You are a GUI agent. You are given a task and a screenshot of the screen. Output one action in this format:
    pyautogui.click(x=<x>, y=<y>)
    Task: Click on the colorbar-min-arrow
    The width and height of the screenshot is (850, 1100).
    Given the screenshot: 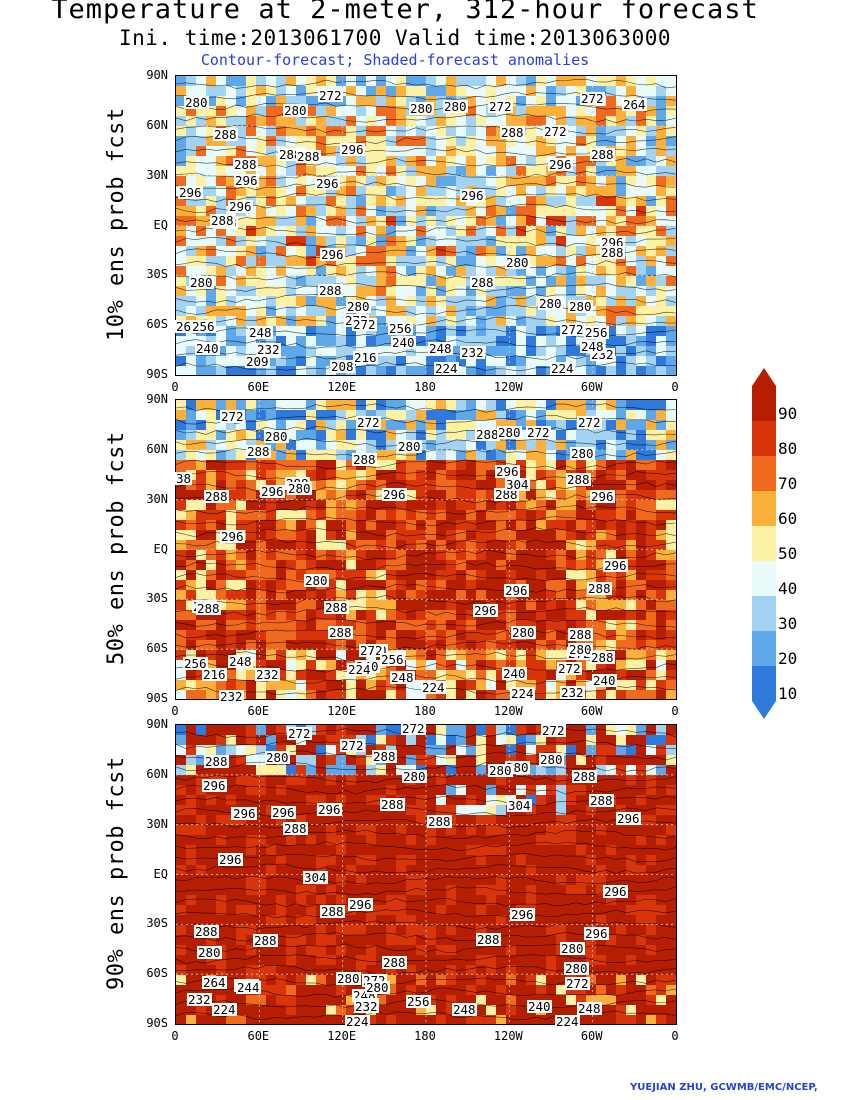 What is the action you would take?
    pyautogui.click(x=764, y=710)
    